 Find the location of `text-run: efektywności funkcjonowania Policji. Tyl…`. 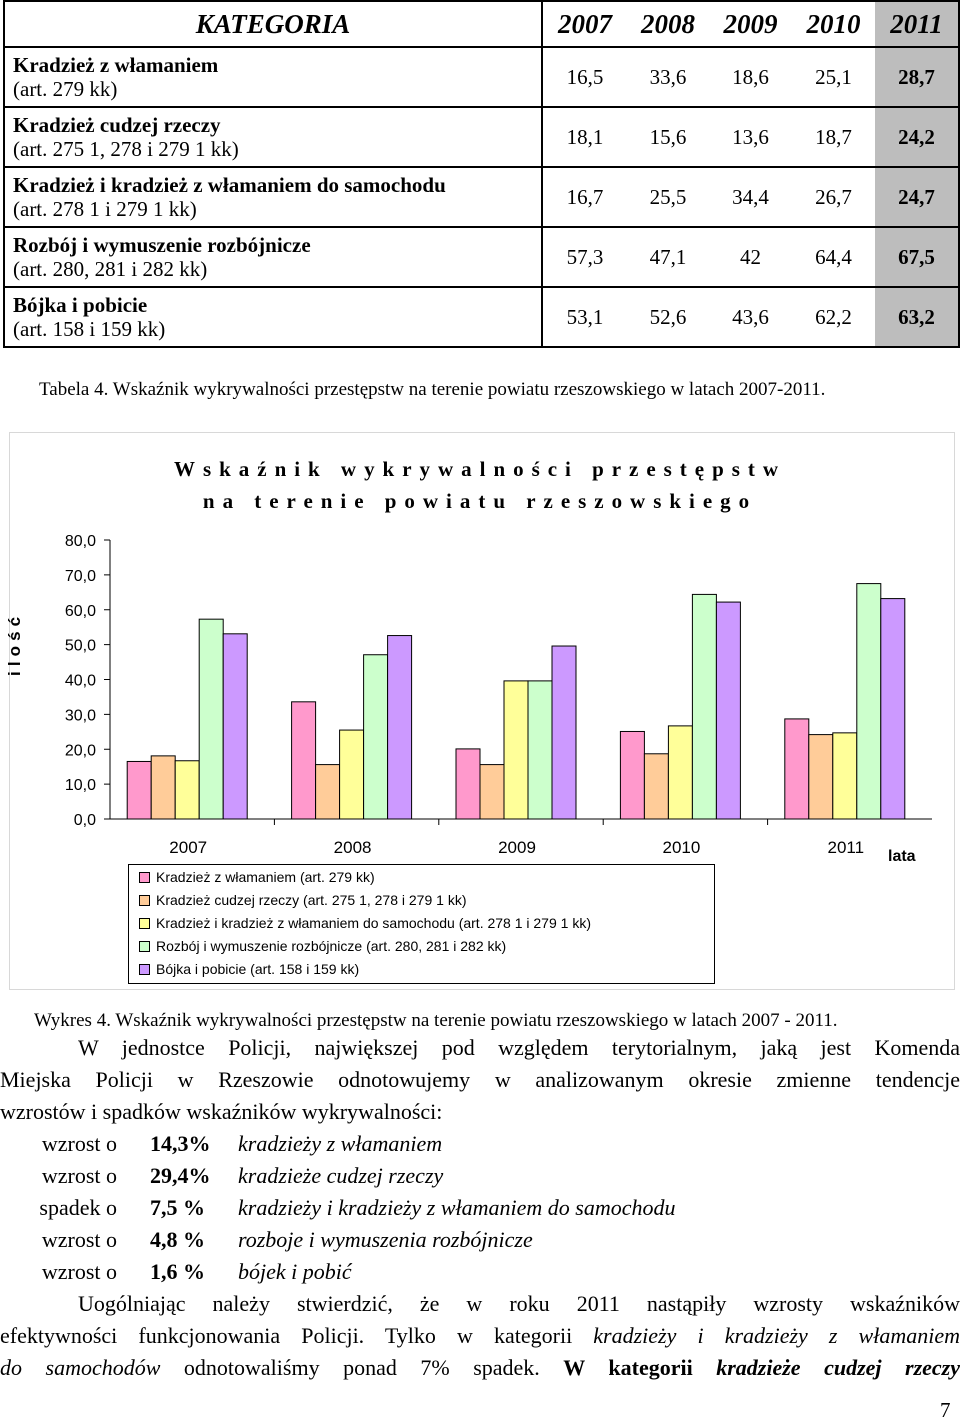

text-run: efektywności funkcjonowania Policji. Tyl… is located at coordinates (297, 1335).